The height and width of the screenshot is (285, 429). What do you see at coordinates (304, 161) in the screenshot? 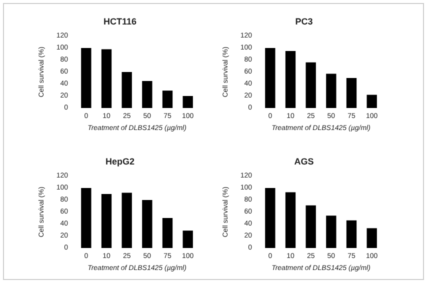
I see `chart-title: AGS` at bounding box center [304, 161].